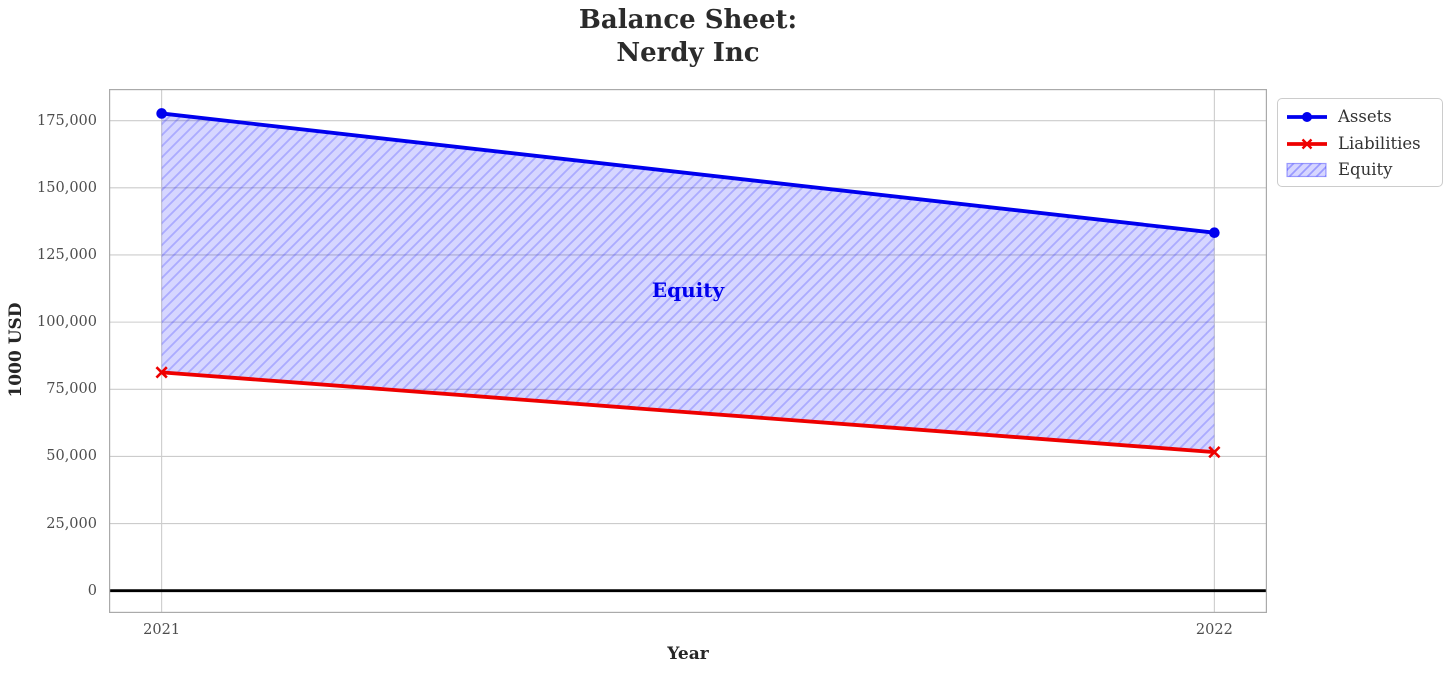 This screenshot has width=1454, height=676. Describe the element at coordinates (688, 654) in the screenshot. I see `x-axis-label: Year` at that location.